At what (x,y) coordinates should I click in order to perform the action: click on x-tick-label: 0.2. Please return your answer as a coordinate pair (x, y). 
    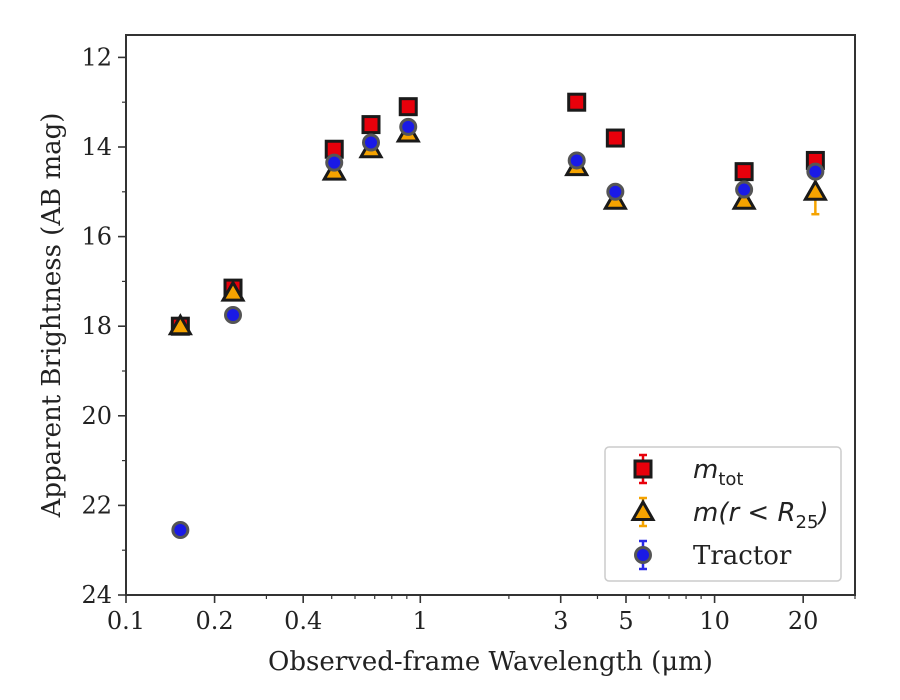
    Looking at the image, I should click on (215, 621).